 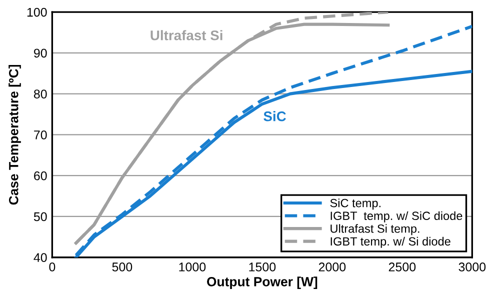 I want to click on y-tick-label: 80, so click(x=40, y=94).